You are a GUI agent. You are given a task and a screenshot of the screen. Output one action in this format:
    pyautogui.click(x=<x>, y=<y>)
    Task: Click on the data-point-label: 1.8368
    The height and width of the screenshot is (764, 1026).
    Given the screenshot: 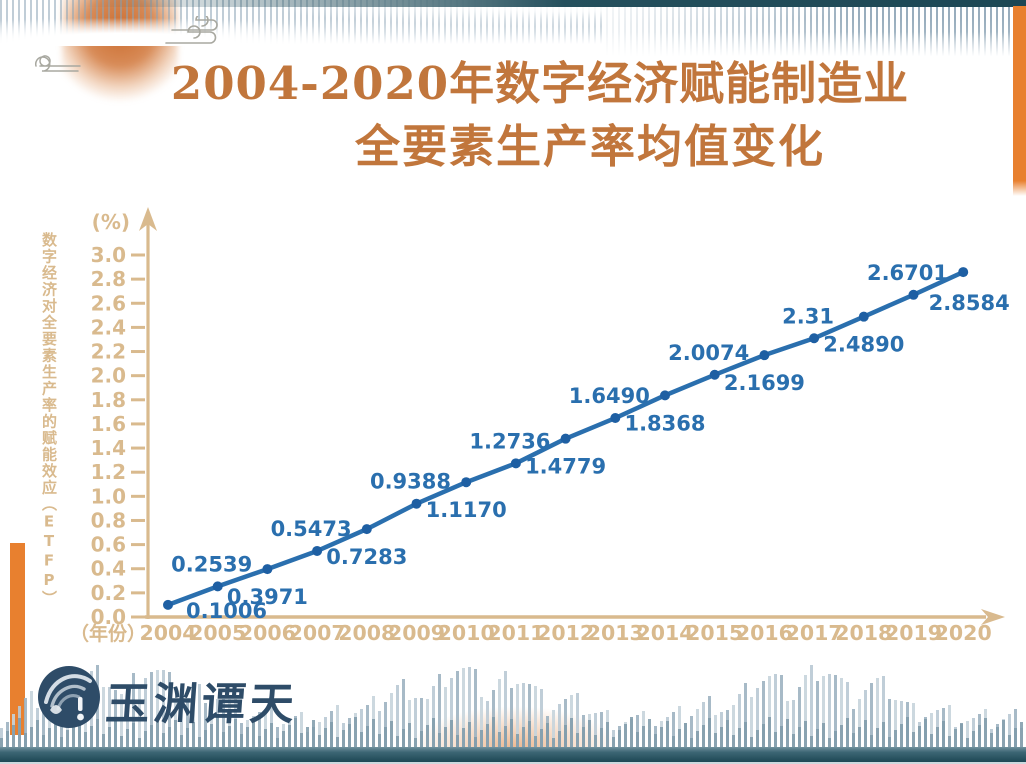 What is the action you would take?
    pyautogui.click(x=664, y=423)
    